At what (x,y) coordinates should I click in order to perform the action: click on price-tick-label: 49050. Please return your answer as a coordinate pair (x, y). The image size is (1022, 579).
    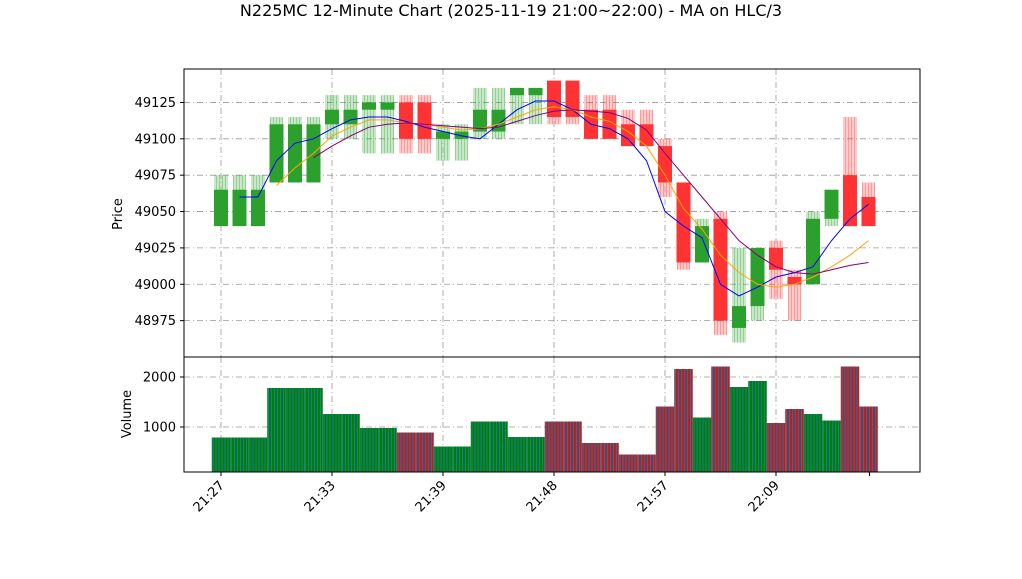
    Looking at the image, I should click on (155, 212).